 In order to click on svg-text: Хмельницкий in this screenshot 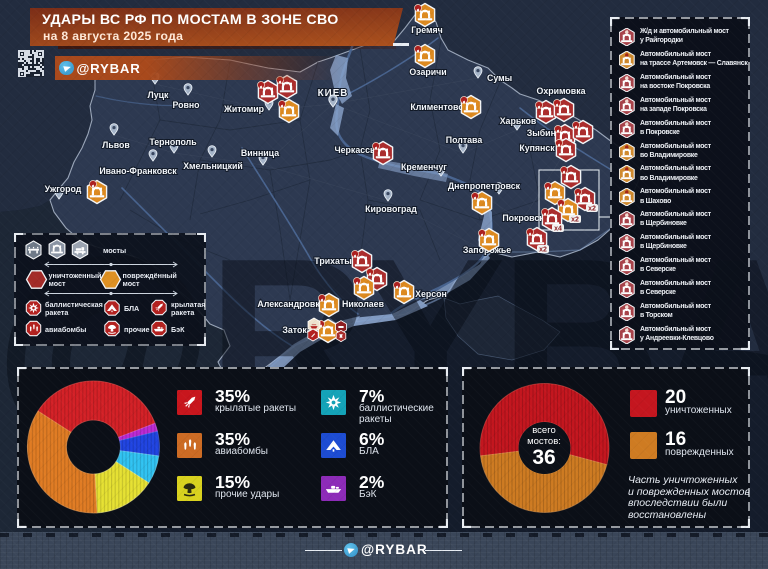, I will do `click(213, 166)`.